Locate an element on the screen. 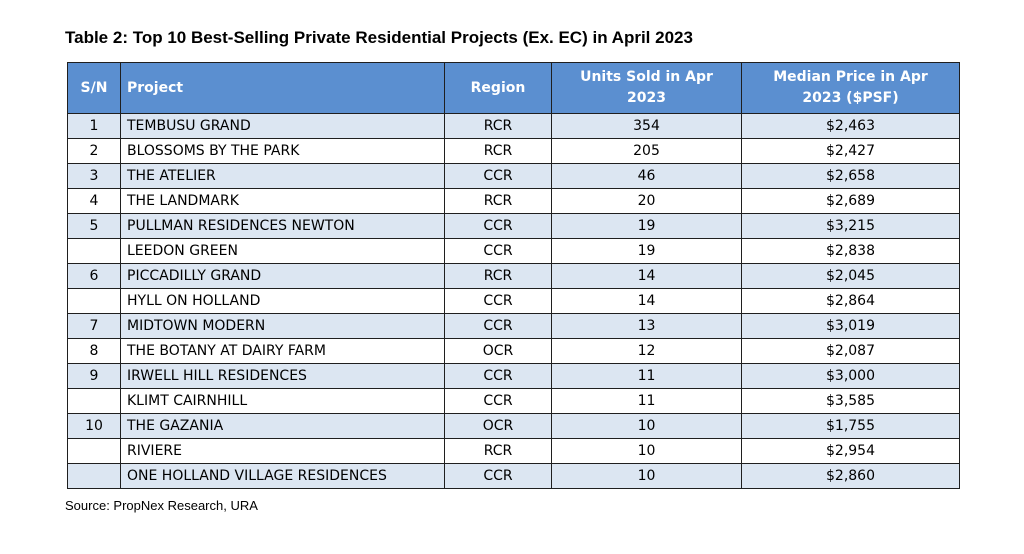 The width and height of the screenshot is (1024, 554). cell-units: 354 is located at coordinates (646, 126).